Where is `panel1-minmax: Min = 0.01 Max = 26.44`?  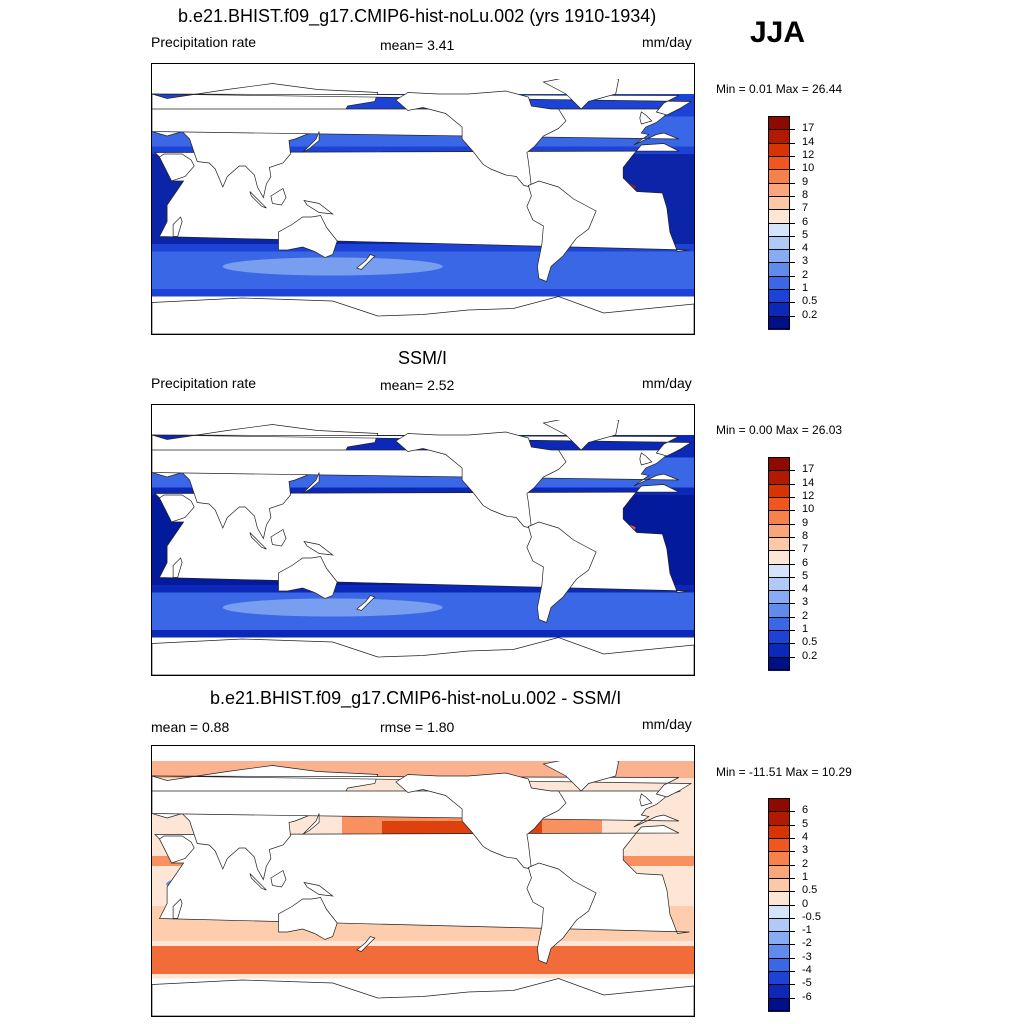
panel1-minmax: Min = 0.01 Max = 26.44 is located at coordinates (779, 89).